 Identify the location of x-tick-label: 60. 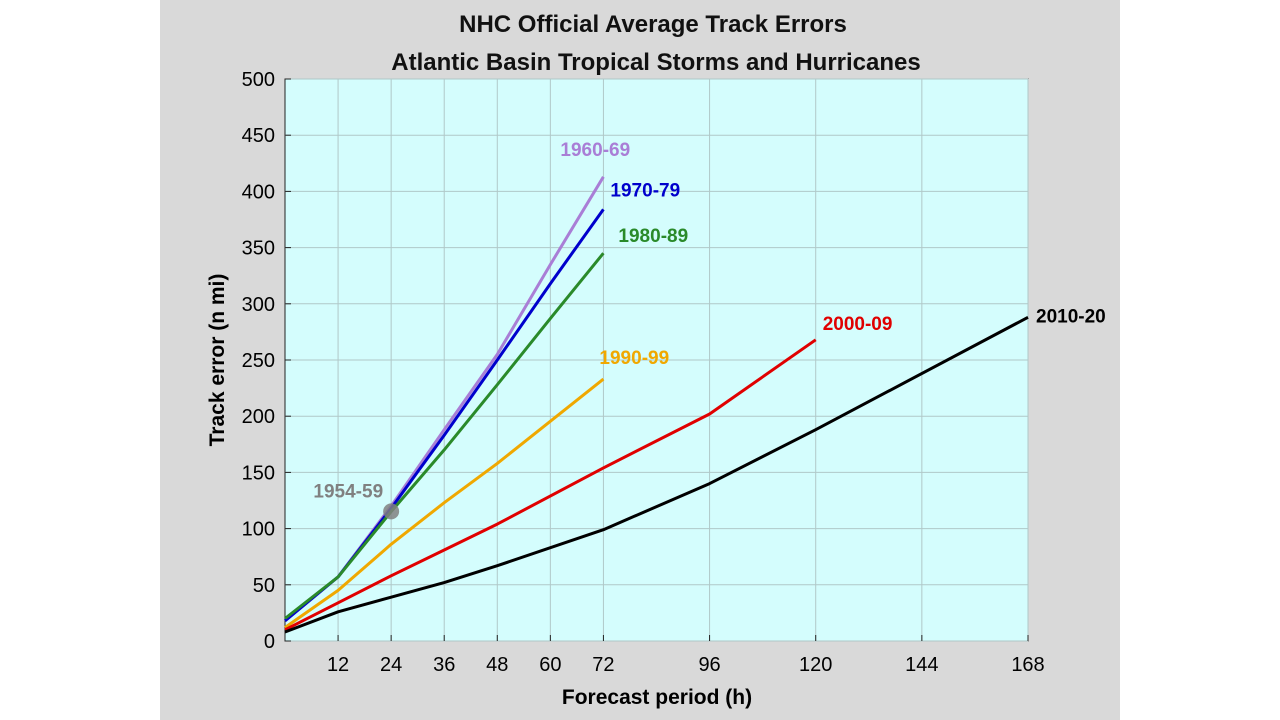
(550, 665).